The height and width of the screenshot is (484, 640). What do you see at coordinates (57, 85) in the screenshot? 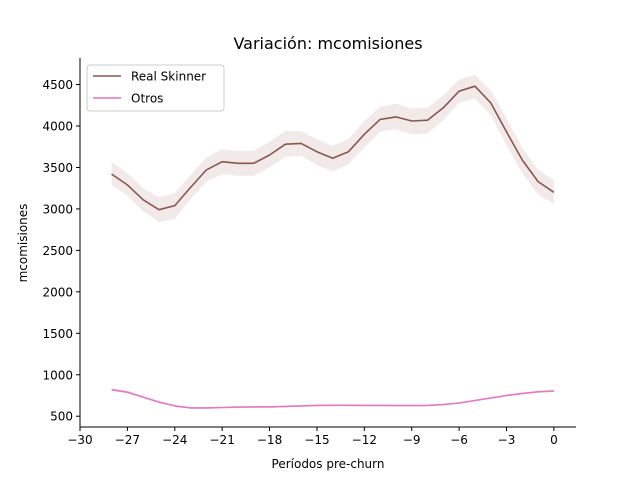
I see `y-tick-label: 4500` at bounding box center [57, 85].